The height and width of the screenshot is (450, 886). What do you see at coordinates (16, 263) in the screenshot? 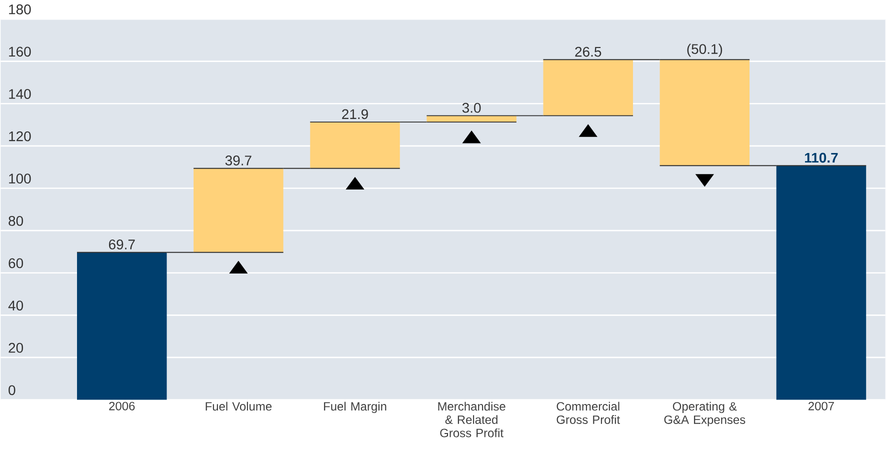
I see `y-tick-label: 60` at bounding box center [16, 263].